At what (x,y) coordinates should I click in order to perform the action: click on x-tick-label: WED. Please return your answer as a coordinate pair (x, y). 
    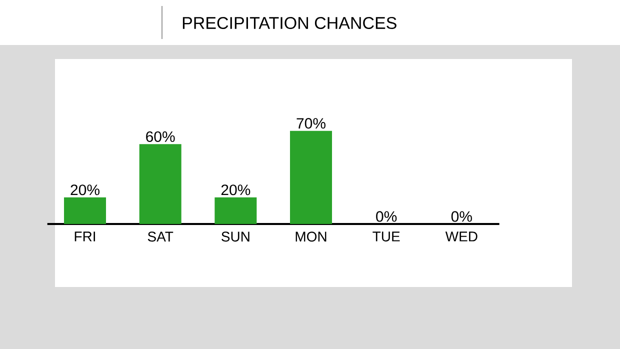
    Looking at the image, I should click on (461, 237).